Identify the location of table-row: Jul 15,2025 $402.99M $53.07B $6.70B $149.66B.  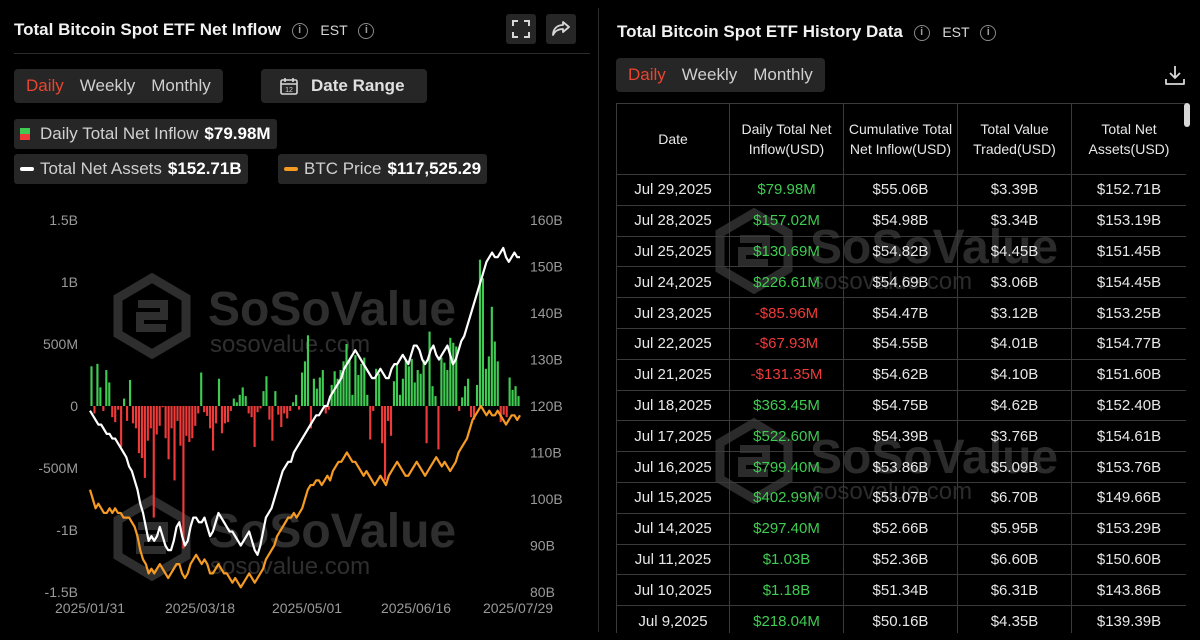
(901, 497).